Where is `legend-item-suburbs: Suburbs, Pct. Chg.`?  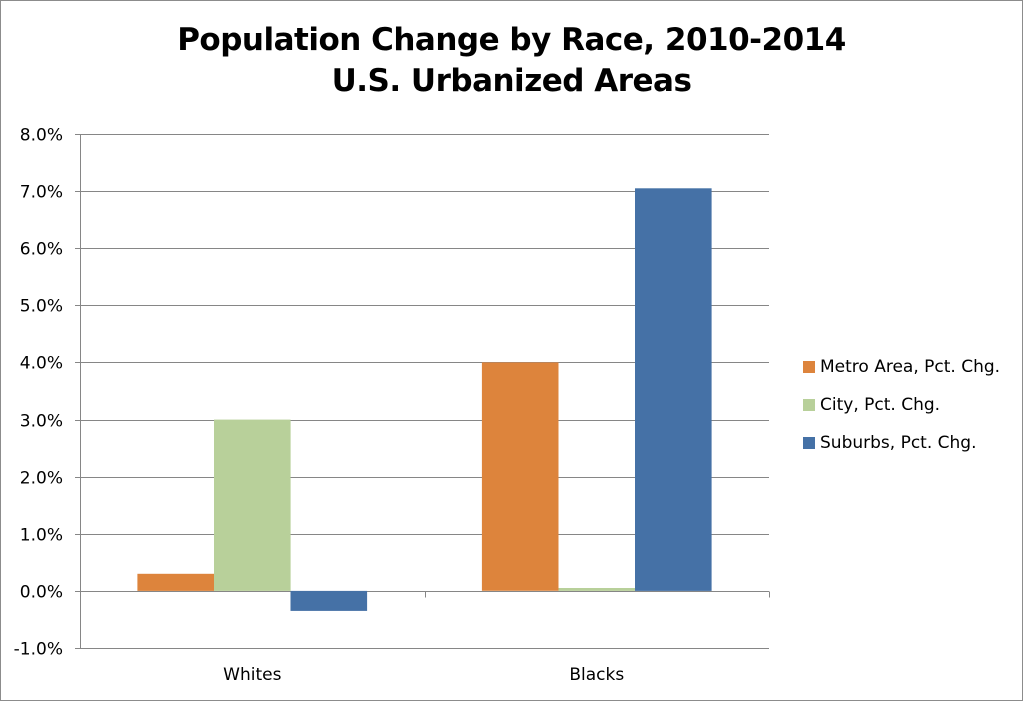
legend-item-suburbs: Suburbs, Pct. Chg. is located at coordinates (910, 449).